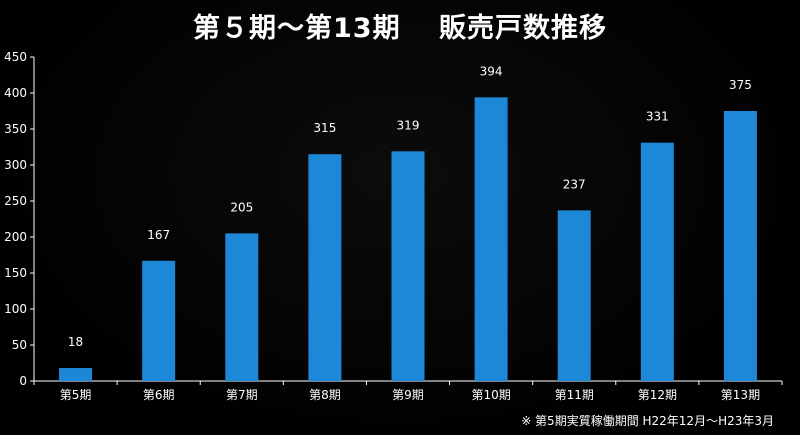  I want to click on y-tick-label: 450, so click(15, 57).